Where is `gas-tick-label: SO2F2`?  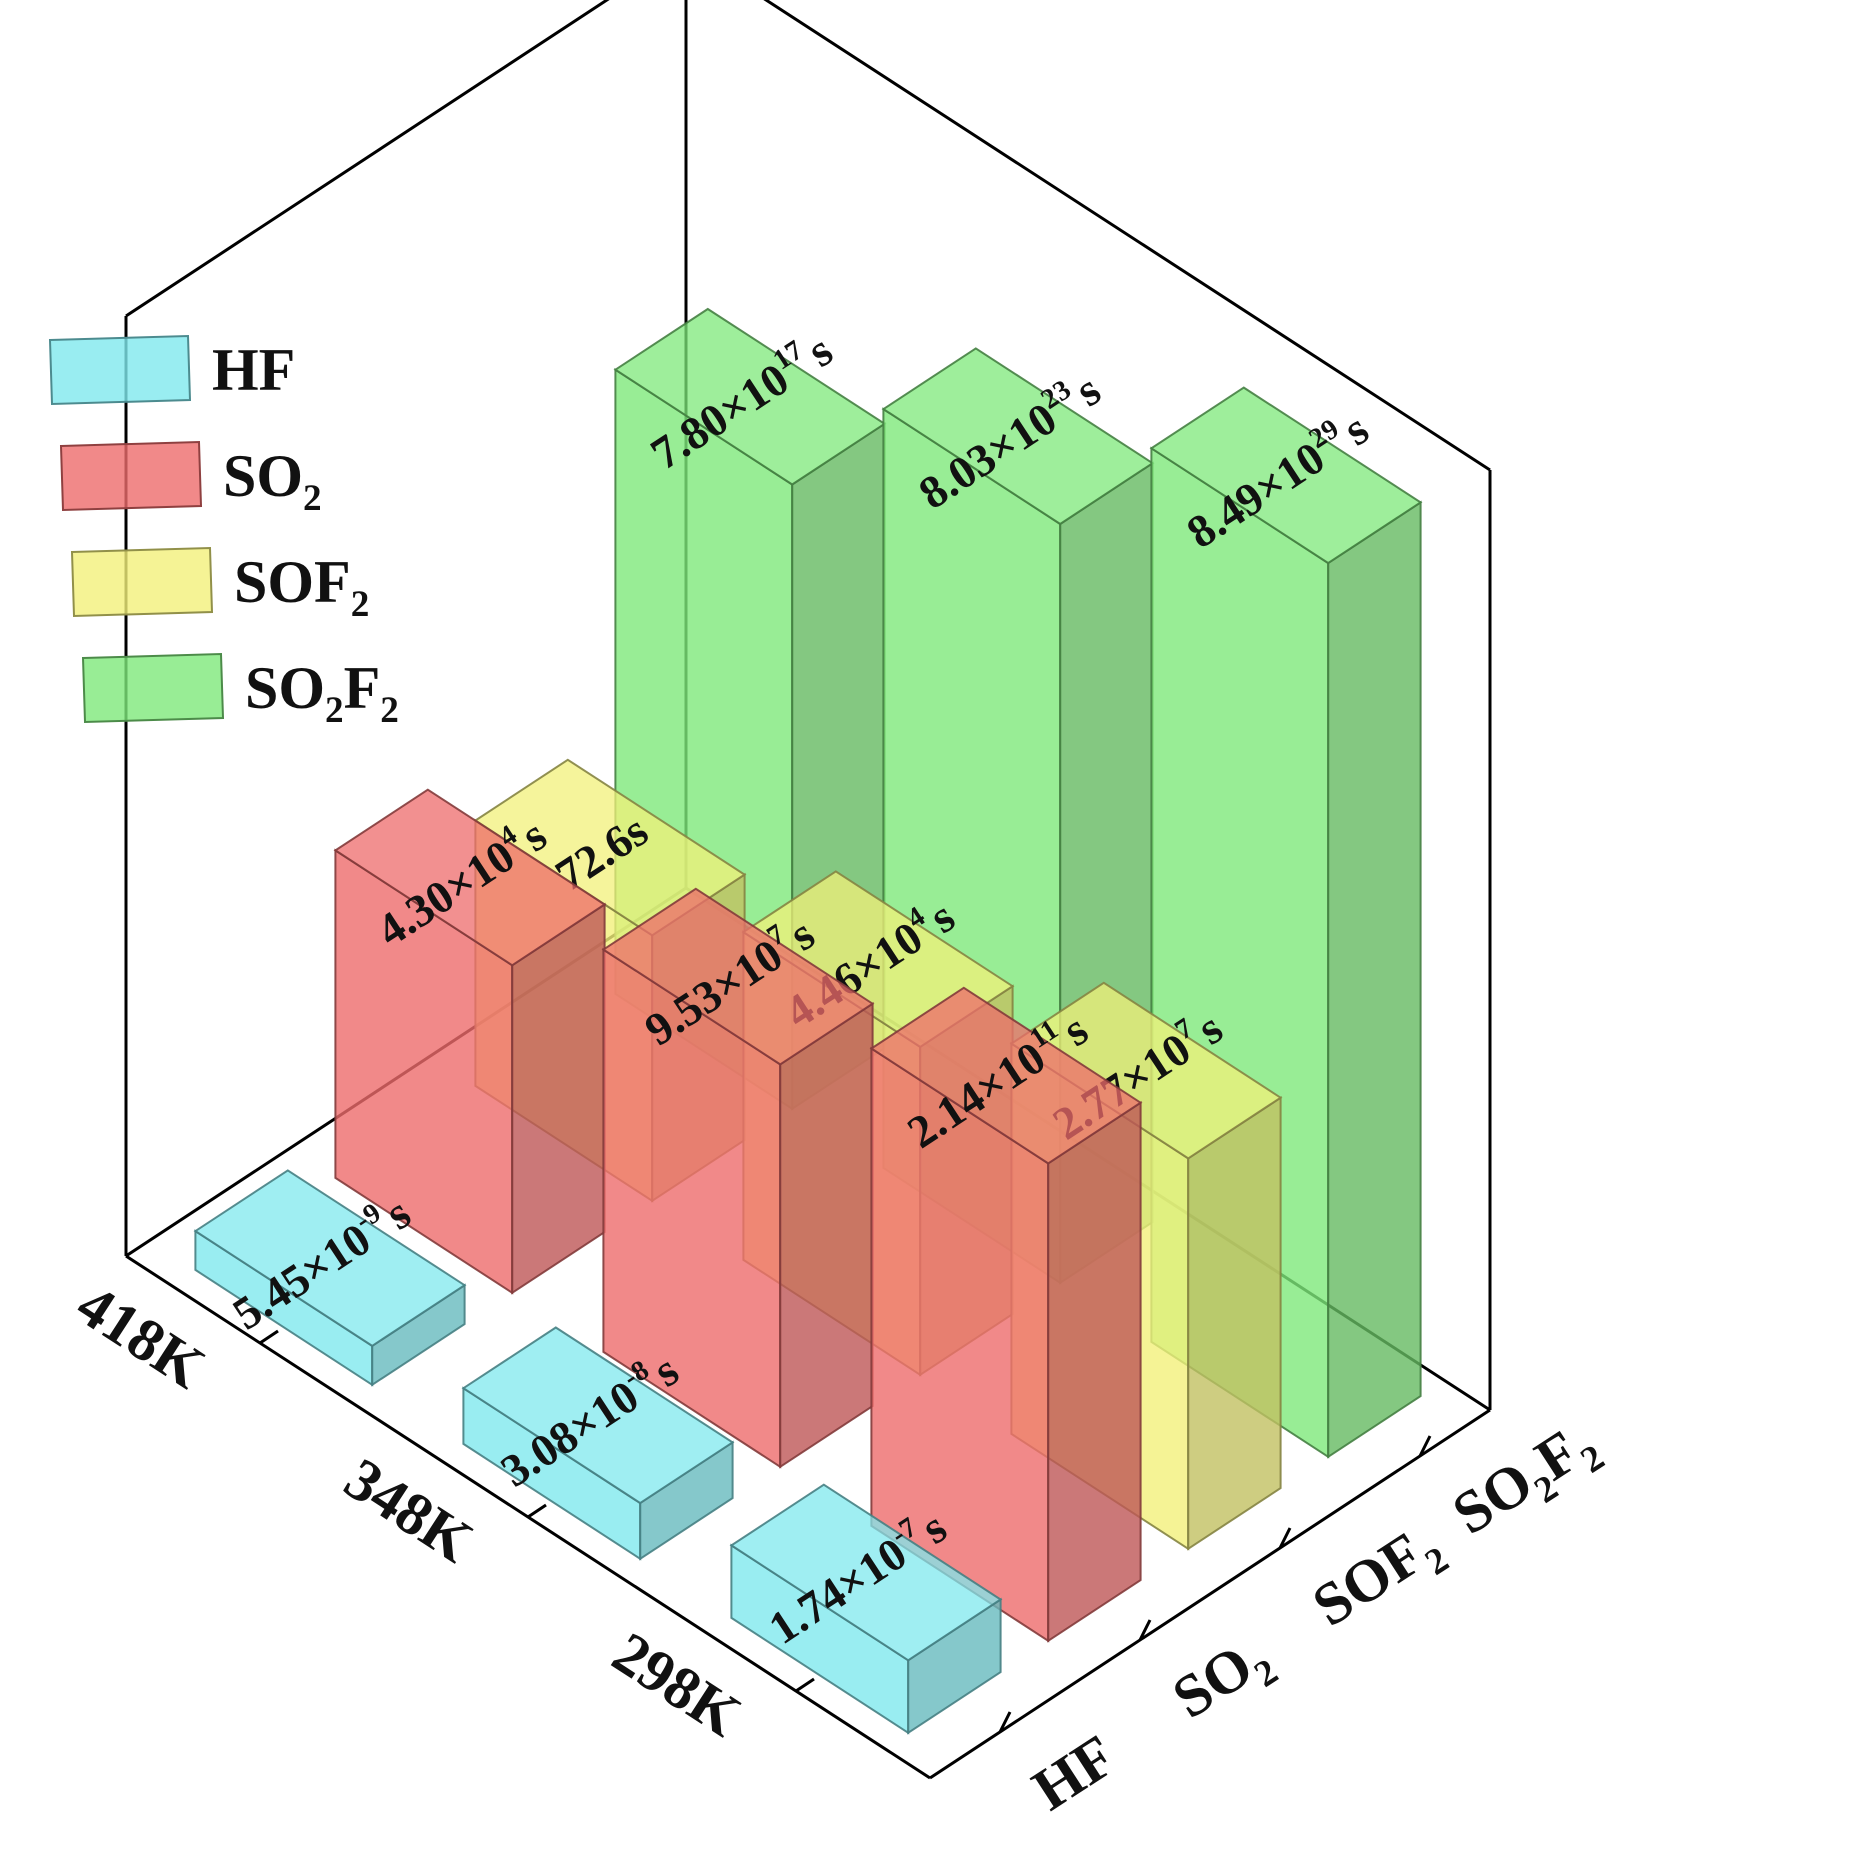 gas-tick-label: SO2F2 is located at coordinates (1526, 1482).